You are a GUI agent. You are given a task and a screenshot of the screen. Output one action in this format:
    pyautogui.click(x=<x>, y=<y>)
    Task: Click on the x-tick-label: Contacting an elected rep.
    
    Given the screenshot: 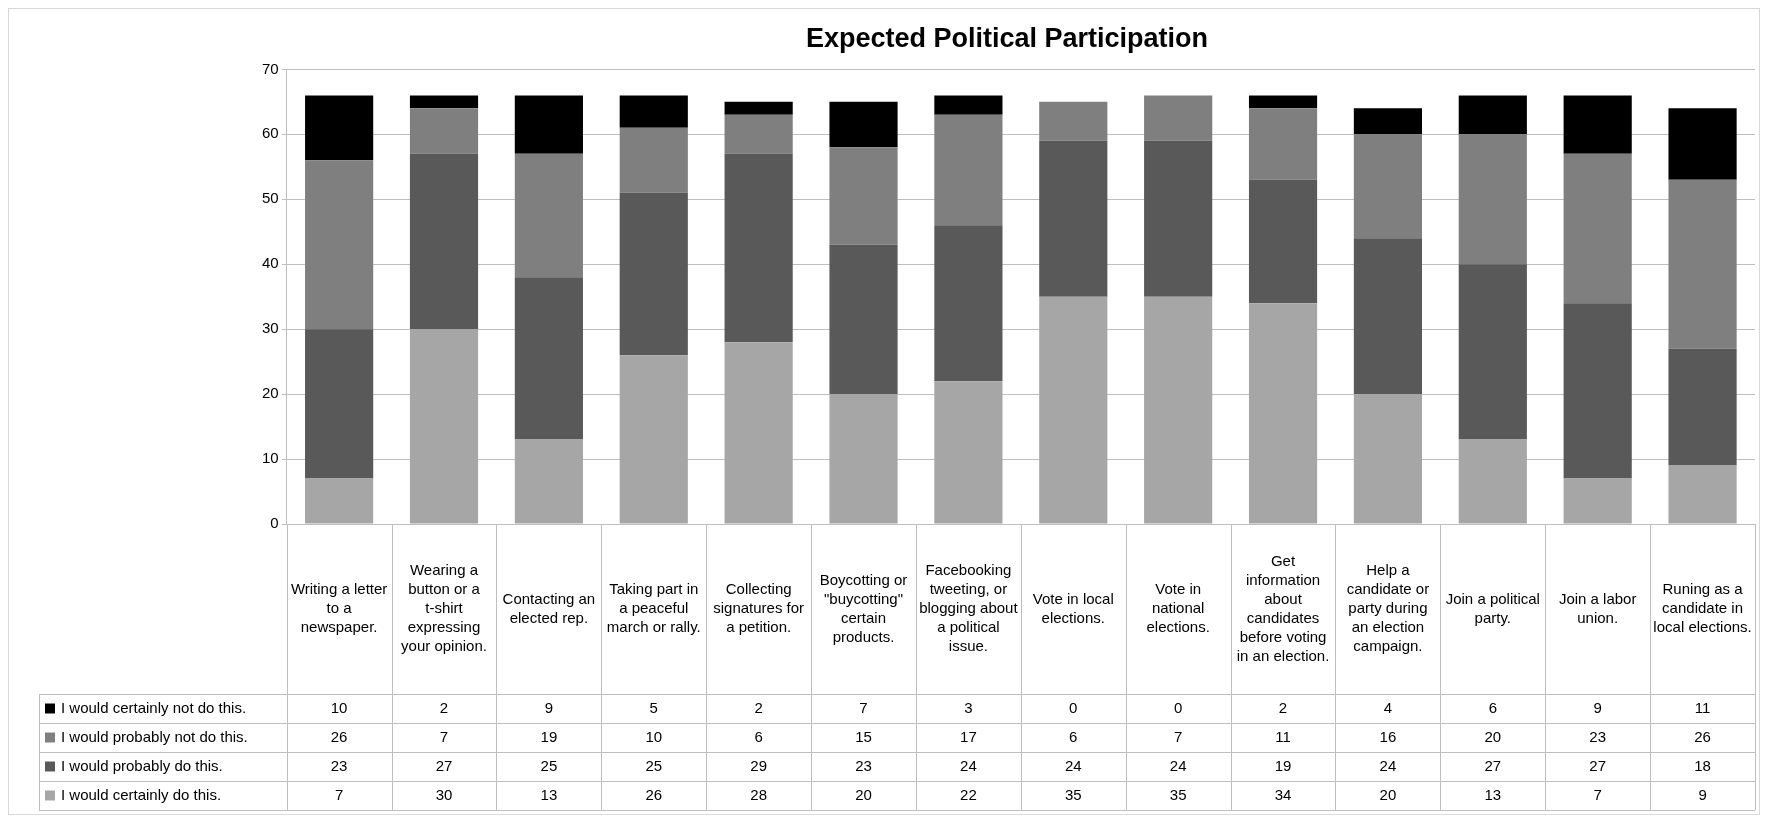 What is the action you would take?
    pyautogui.click(x=549, y=607)
    